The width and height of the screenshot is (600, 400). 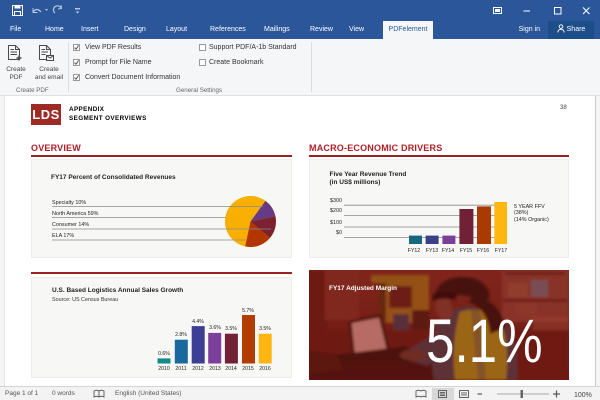 I want to click on svg-text: 100%, so click(x=583, y=395).